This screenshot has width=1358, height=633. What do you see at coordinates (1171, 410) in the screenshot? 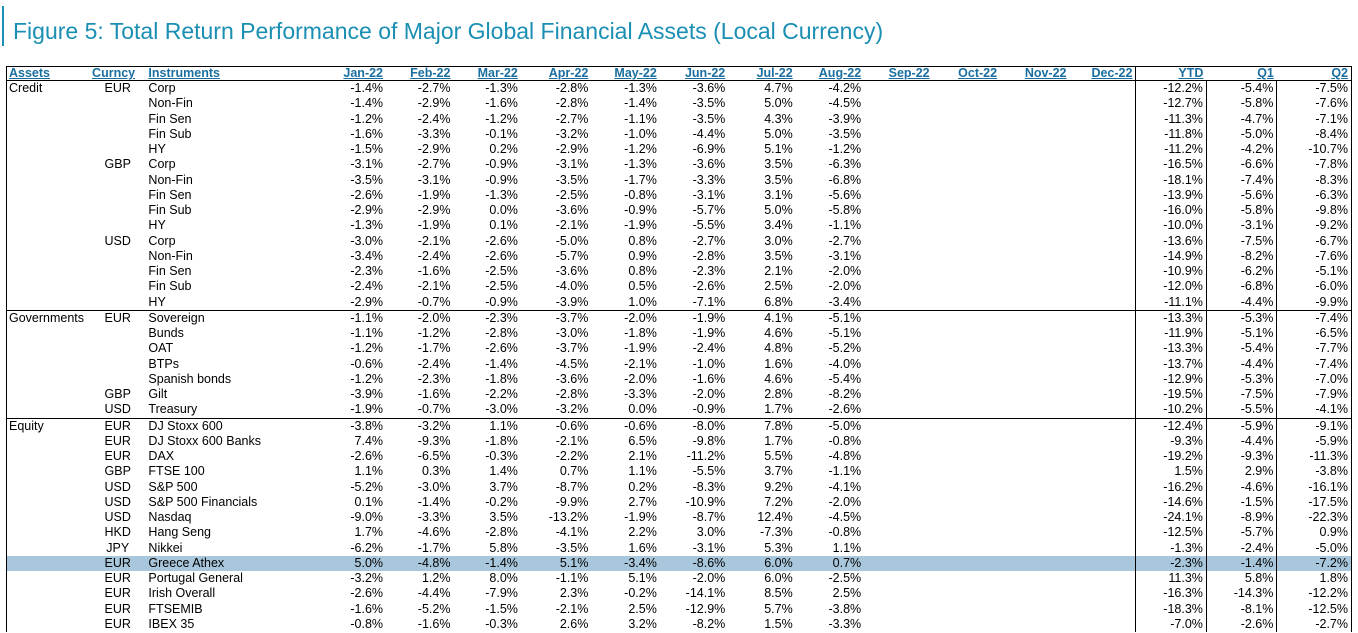
I see `ytd-cell: -10.2%` at bounding box center [1171, 410].